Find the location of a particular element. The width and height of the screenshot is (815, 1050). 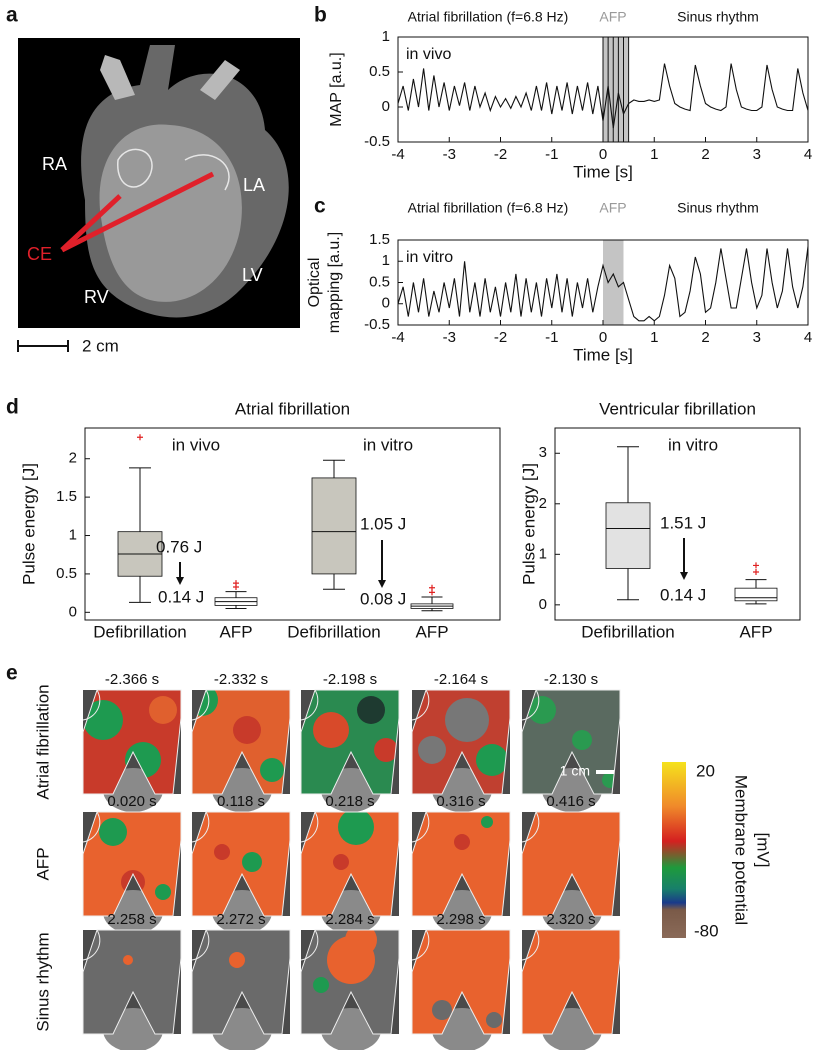

heart-label: CE is located at coordinates (39, 254).